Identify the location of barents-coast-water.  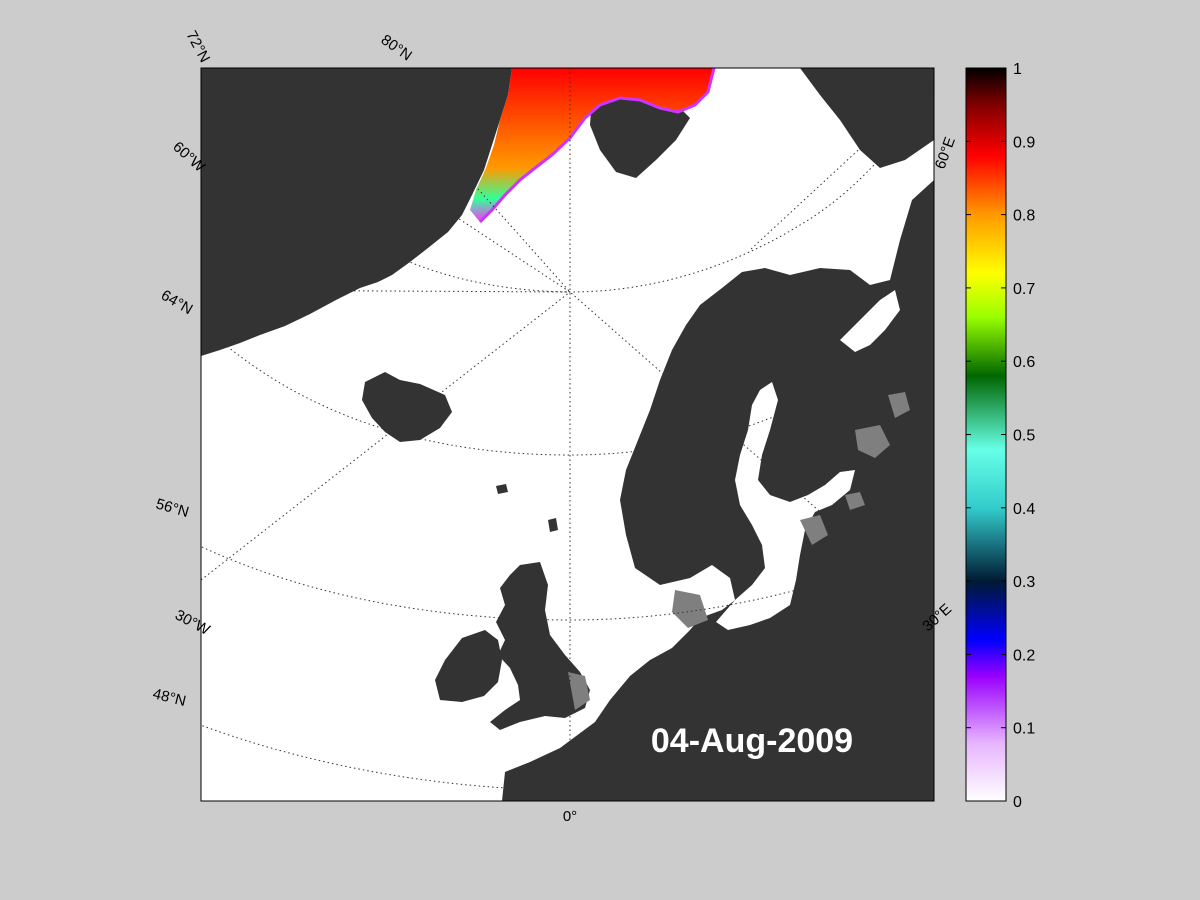
(902, 212).